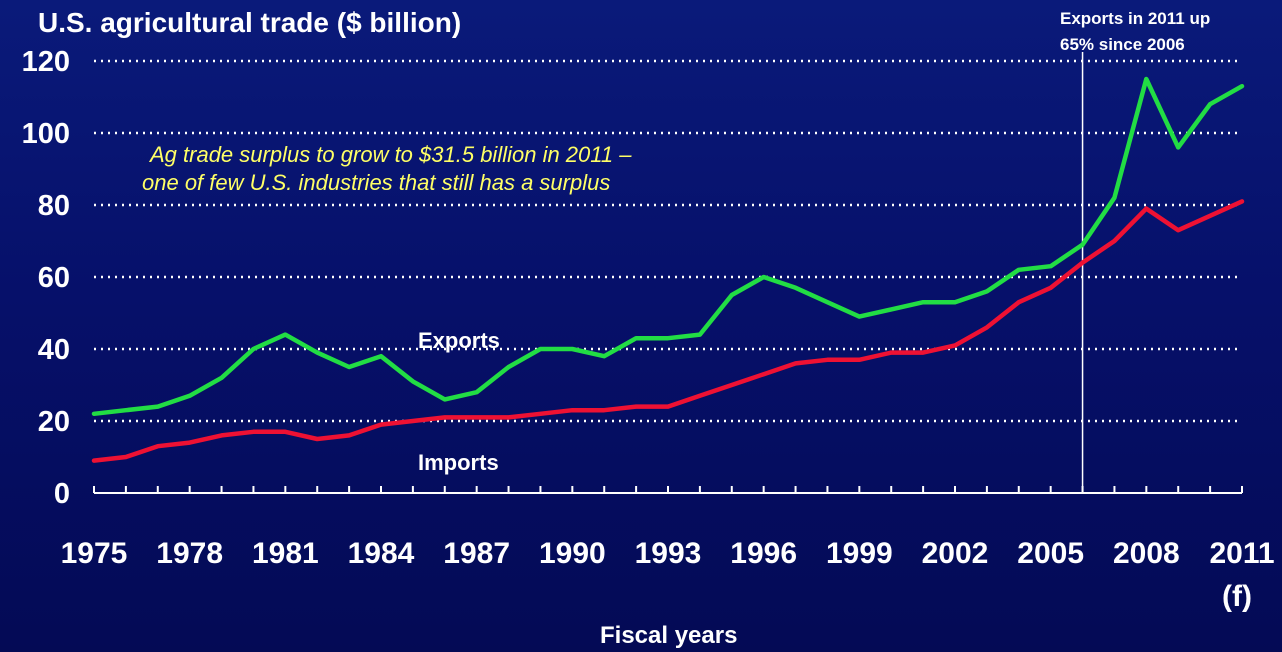 The image size is (1282, 652). What do you see at coordinates (62, 494) in the screenshot?
I see `y-tick-label: 0` at bounding box center [62, 494].